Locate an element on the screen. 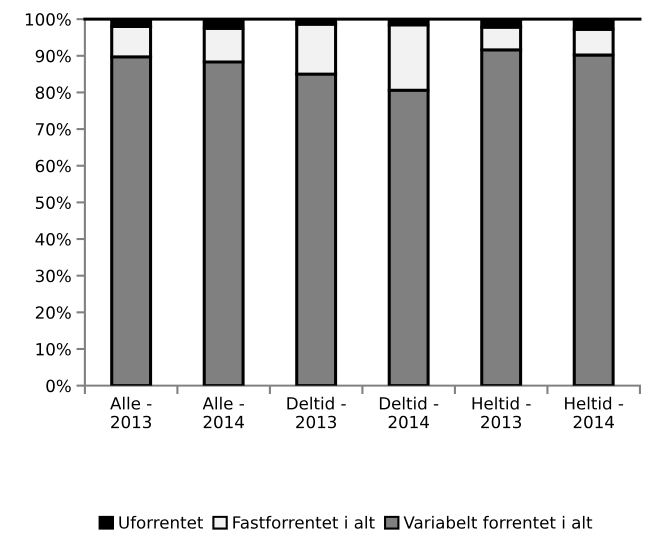 The height and width of the screenshot is (547, 653). legend-label: Uforrentet is located at coordinates (161, 522).